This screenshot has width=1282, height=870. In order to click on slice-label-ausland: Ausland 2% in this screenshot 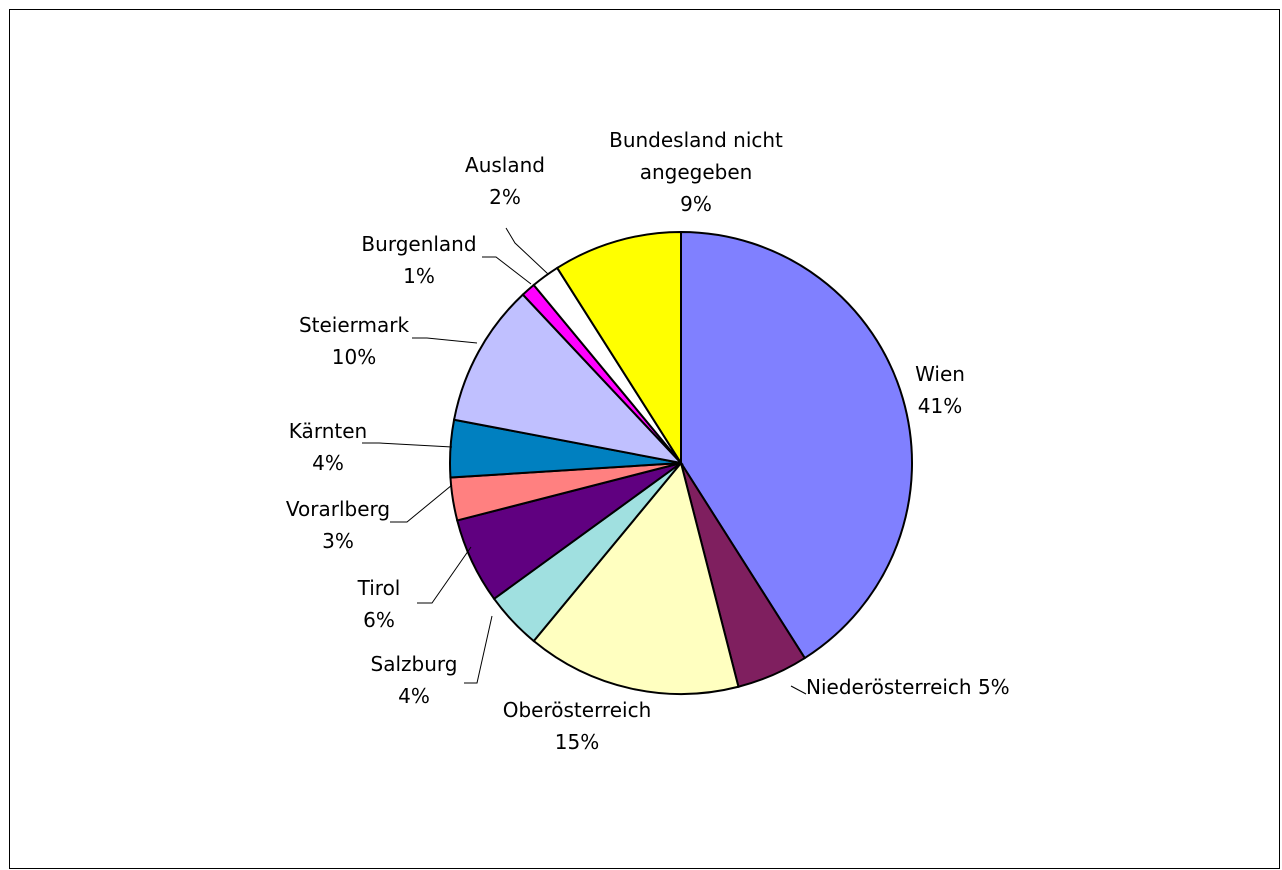, I will do `click(505, 181)`.